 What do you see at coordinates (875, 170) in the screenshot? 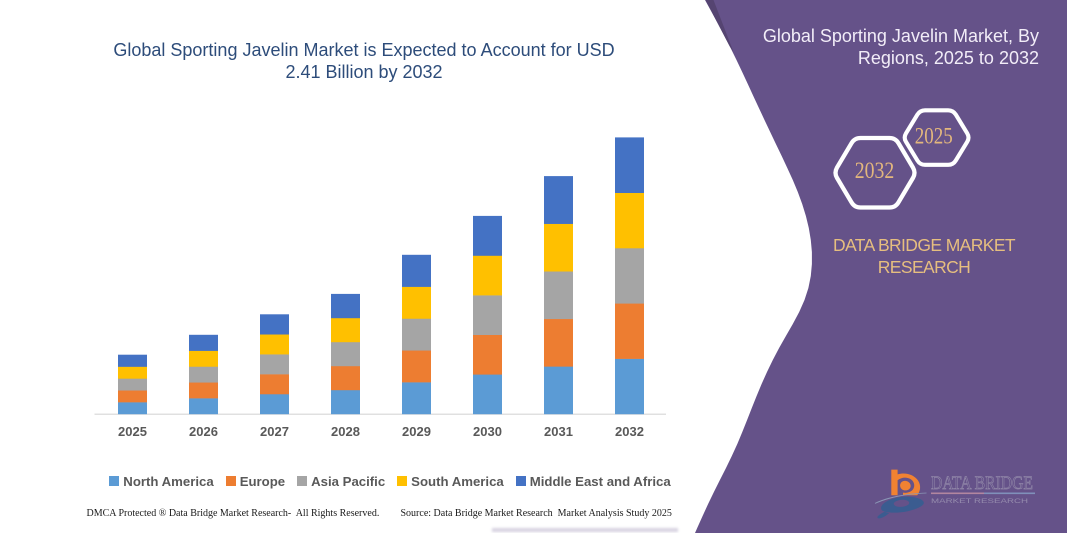
I see `svg-text: 2032` at bounding box center [875, 170].